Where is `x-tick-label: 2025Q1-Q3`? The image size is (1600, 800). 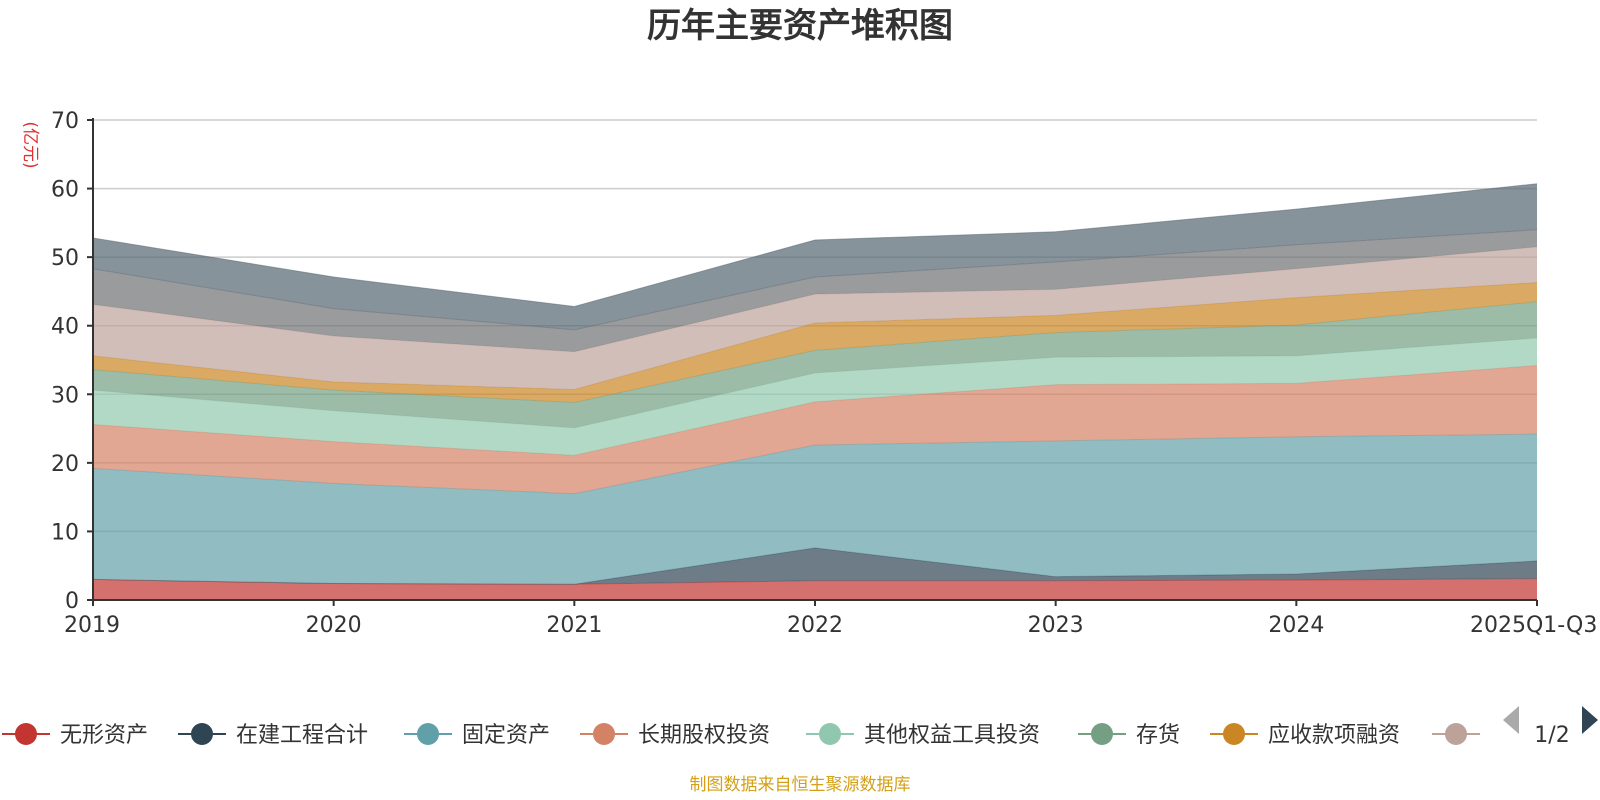
x-tick-label: 2025Q1-Q3 is located at coordinates (1533, 625).